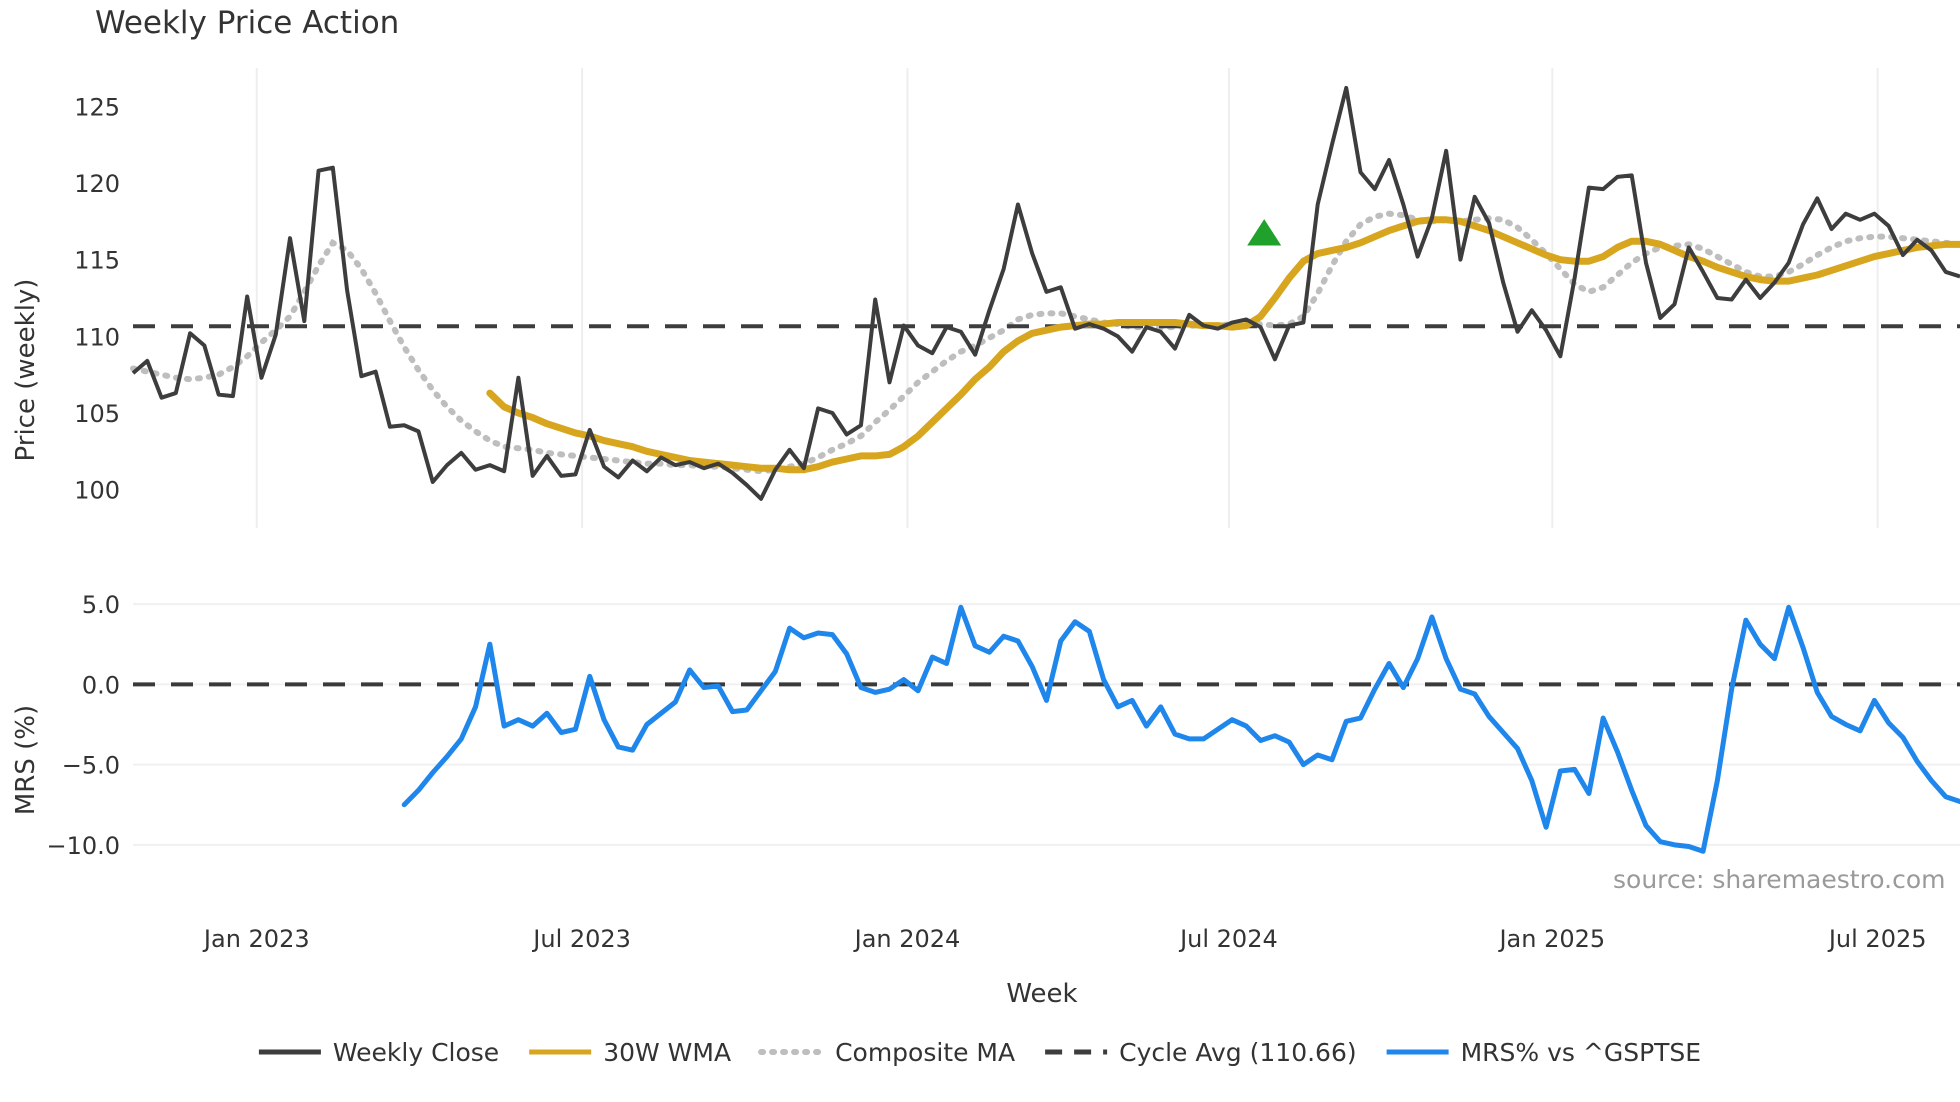 This screenshot has height=1102, width=1960. Describe the element at coordinates (101, 685) in the screenshot. I see `mrs-ytick-1: 0.0` at that location.